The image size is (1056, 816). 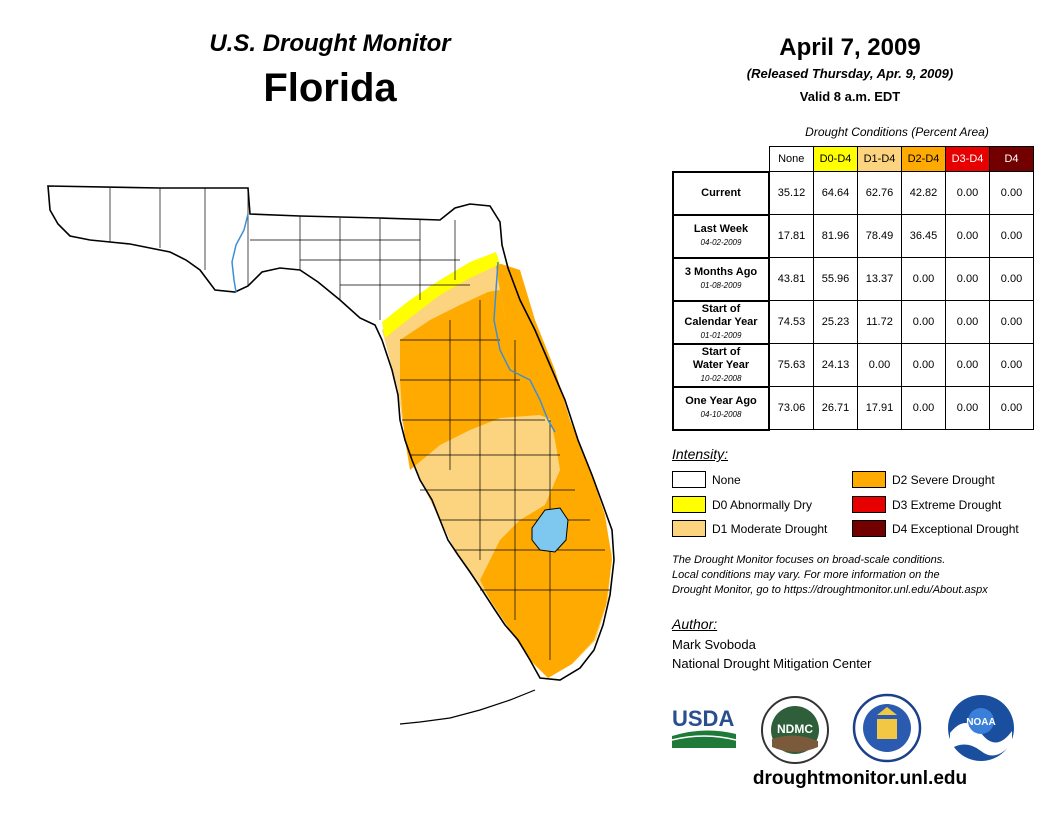 What do you see at coordinates (879, 408) in the screenshot?
I see `table-cell: 17.91` at bounding box center [879, 408].